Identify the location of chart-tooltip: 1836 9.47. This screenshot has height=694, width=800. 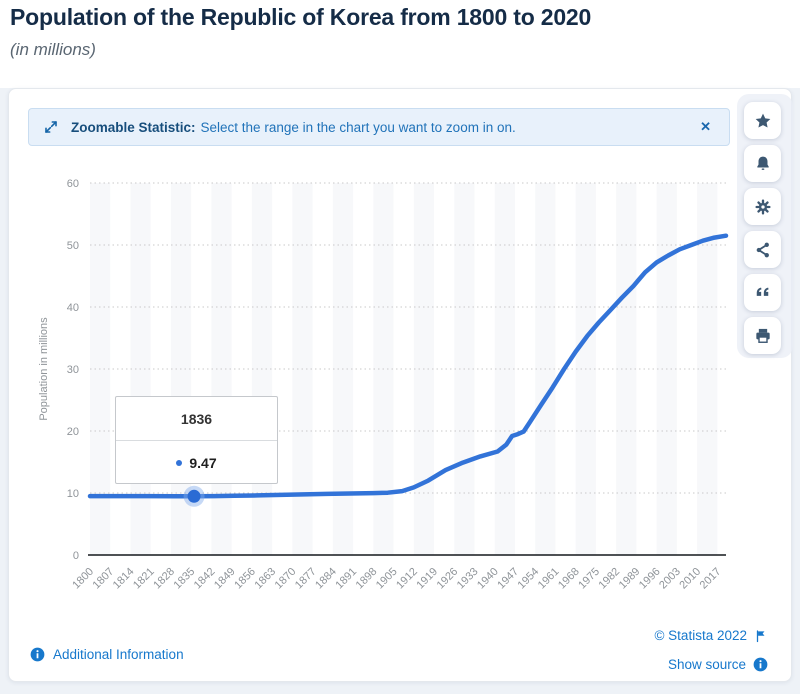
(196, 440).